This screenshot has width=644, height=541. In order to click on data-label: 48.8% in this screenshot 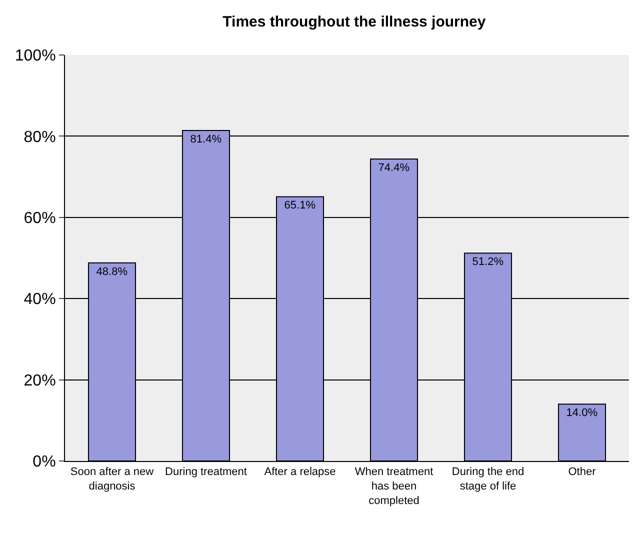, I will do `click(112, 272)`.